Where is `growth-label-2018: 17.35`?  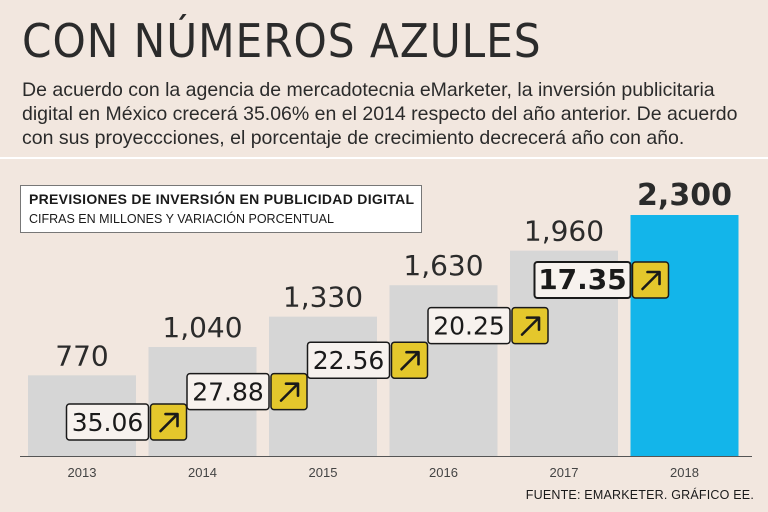
growth-label-2018: 17.35 is located at coordinates (582, 279).